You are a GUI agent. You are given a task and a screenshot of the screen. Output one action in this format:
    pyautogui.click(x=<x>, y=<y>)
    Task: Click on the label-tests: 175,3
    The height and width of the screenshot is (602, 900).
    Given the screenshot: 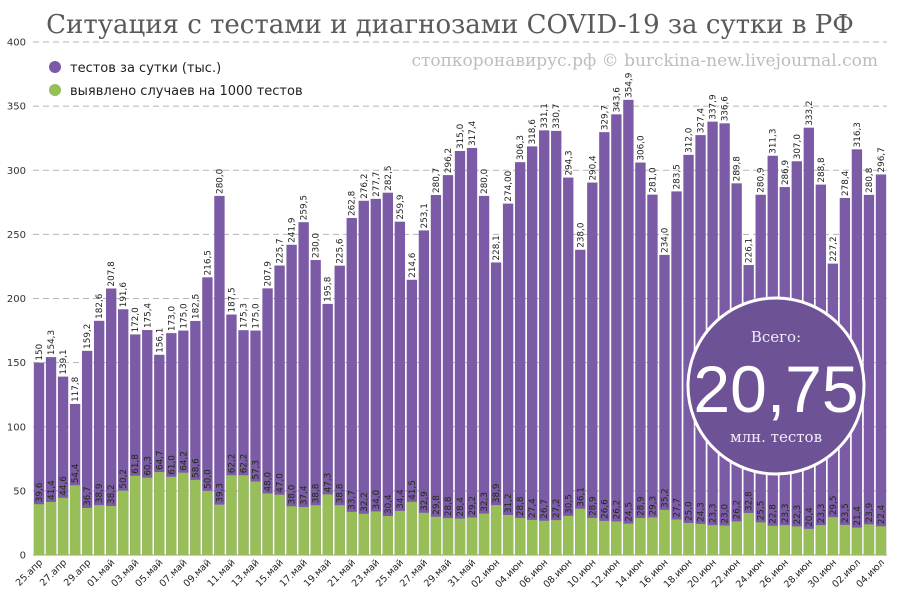 What is the action you would take?
    pyautogui.click(x=244, y=315)
    